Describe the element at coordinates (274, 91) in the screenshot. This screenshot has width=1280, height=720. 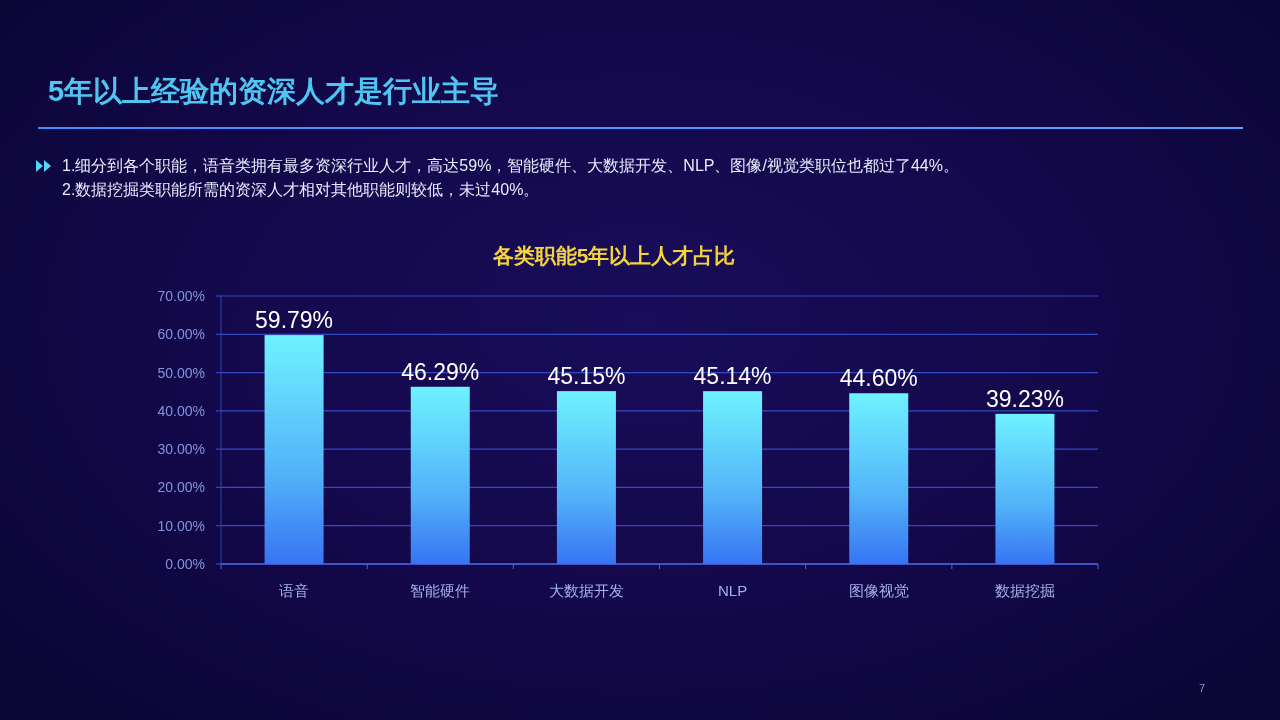
I see `title: 5年以上经验的资深人才是行业主导` at that location.